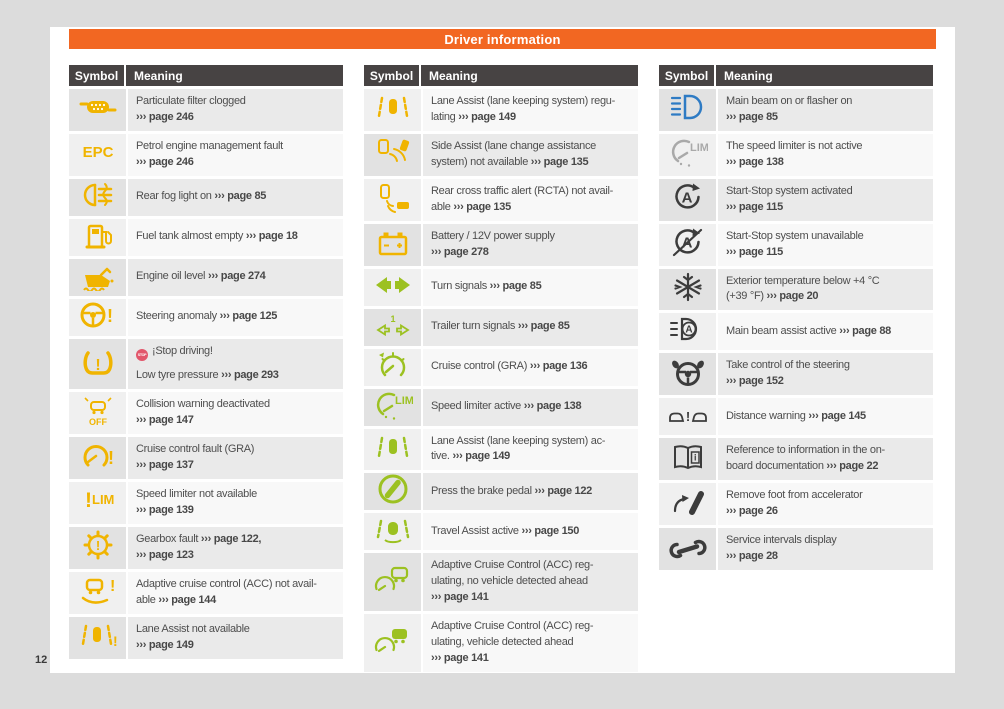  I want to click on meaning-line: Start-Stop system activated, so click(828, 192).